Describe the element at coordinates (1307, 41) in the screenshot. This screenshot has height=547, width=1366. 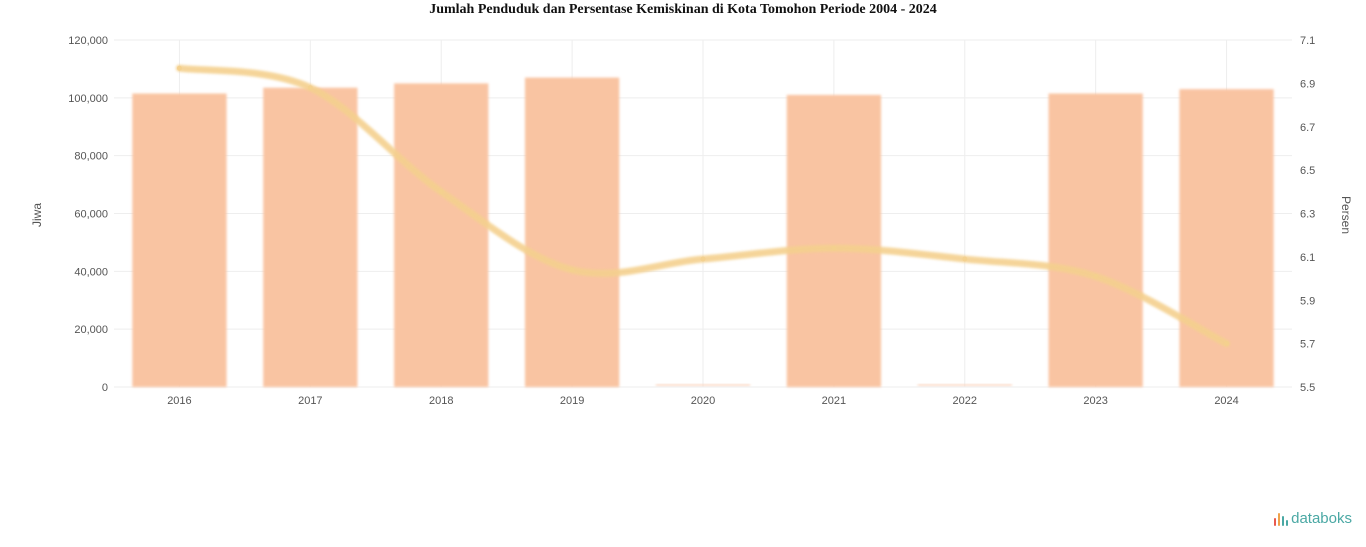
I see `y2-tick-label: 7.1` at that location.